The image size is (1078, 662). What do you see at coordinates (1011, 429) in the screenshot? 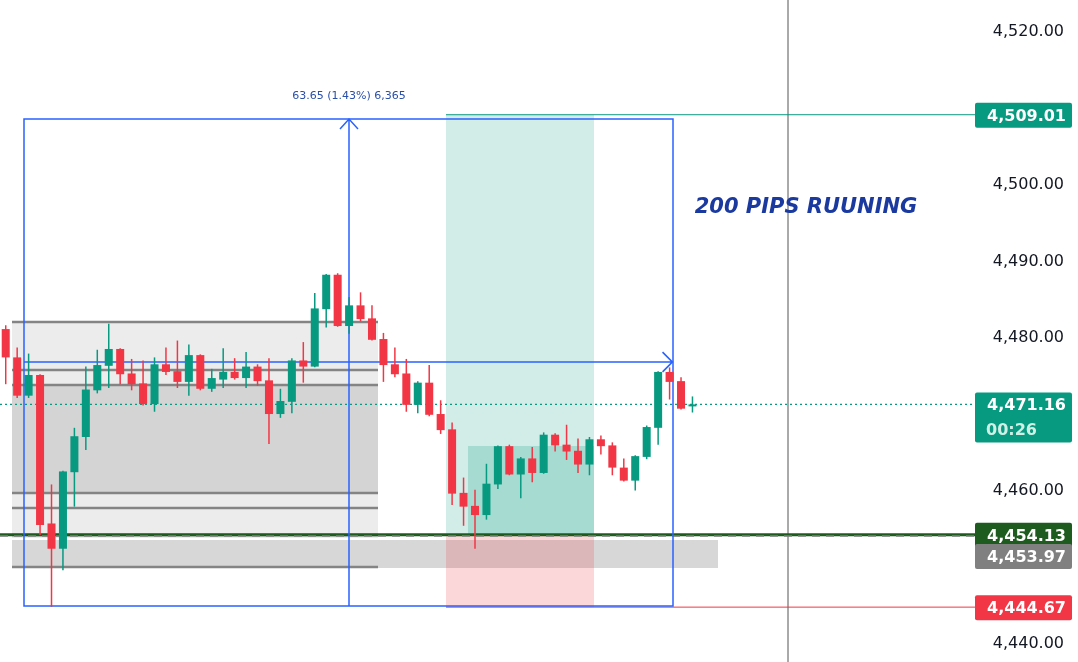
I see `text: 00:26` at bounding box center [1011, 429].